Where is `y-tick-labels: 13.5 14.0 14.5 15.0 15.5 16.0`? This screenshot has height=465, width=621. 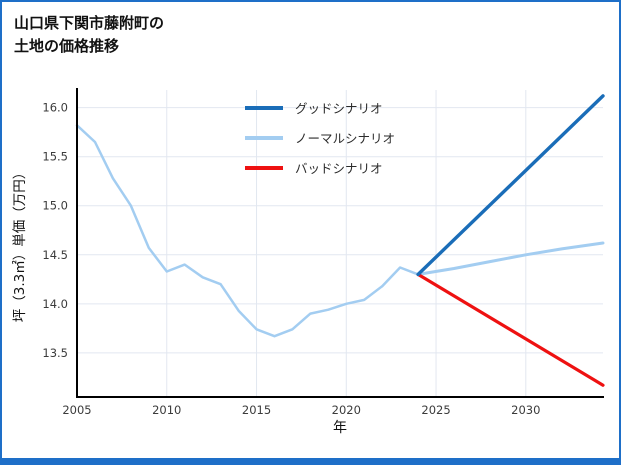
y-tick-labels: 13.5 14.0 14.5 15.0 15.5 16.0 is located at coordinates (55, 230).